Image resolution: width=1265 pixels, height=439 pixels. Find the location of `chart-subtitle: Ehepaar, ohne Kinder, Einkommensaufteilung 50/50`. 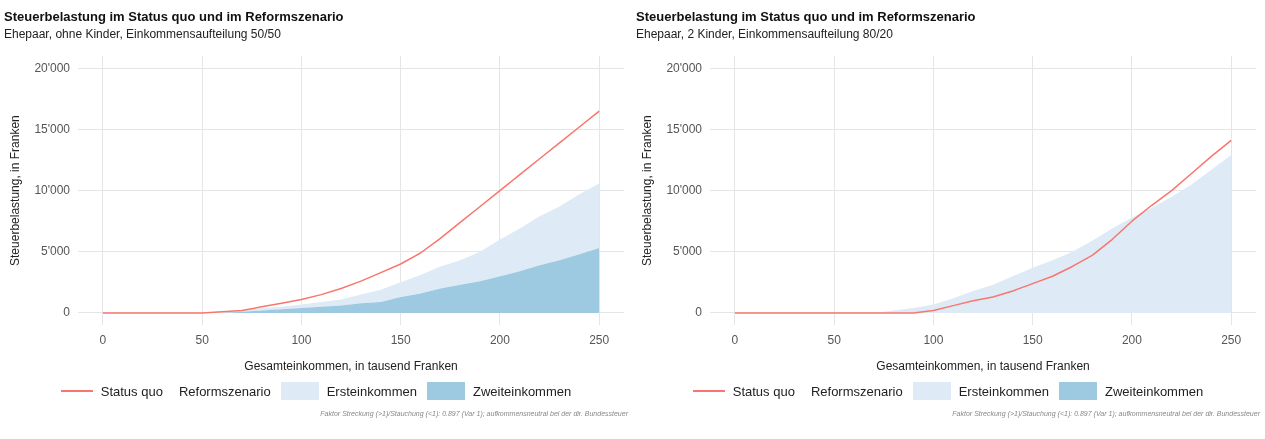

chart-subtitle: Ehepaar, ohne Kinder, Einkommensaufteilung 50/50 is located at coordinates (143, 34).